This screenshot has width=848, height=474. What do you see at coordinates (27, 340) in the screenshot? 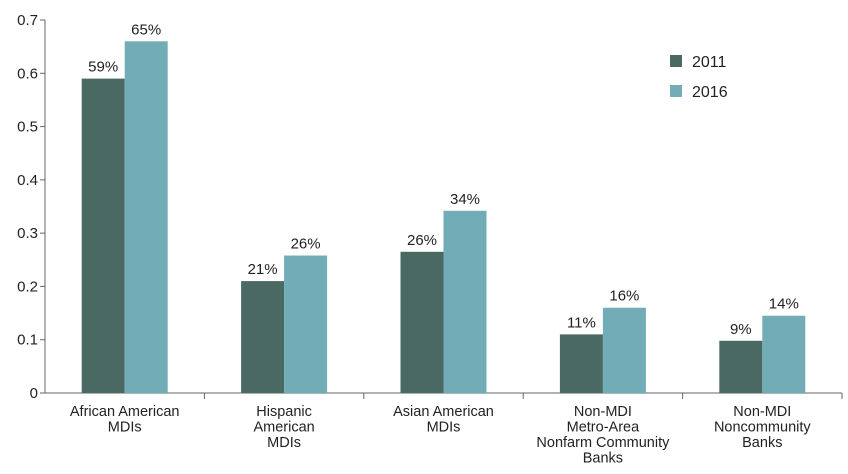
I see `y-tick-label: 0.1` at bounding box center [27, 340].